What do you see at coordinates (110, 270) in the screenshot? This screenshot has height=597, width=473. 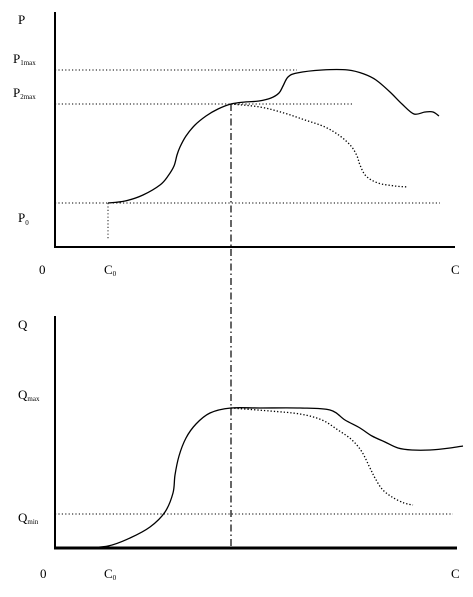 I see `top-xtick-c0: C0` at bounding box center [110, 270].